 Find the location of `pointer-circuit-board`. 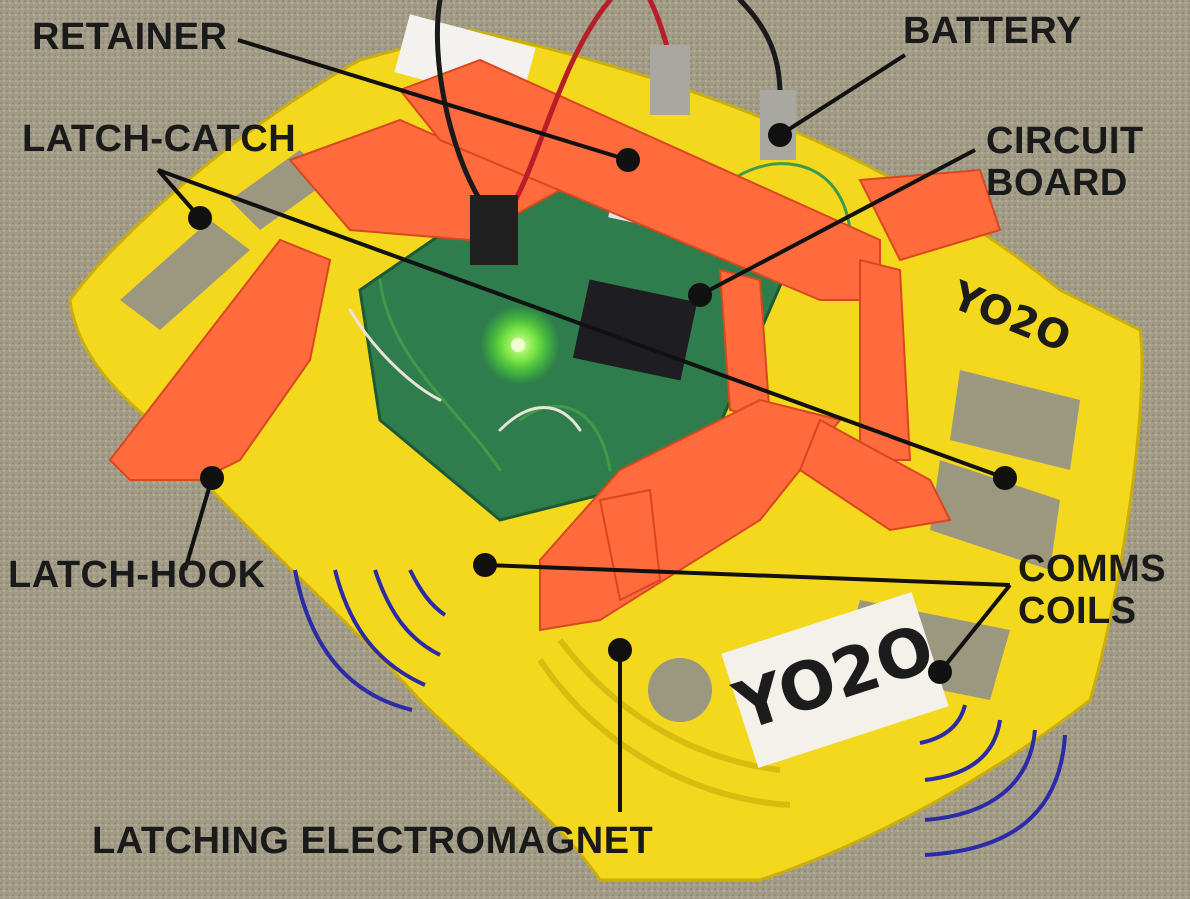

pointer-circuit-board is located at coordinates (837, 222).